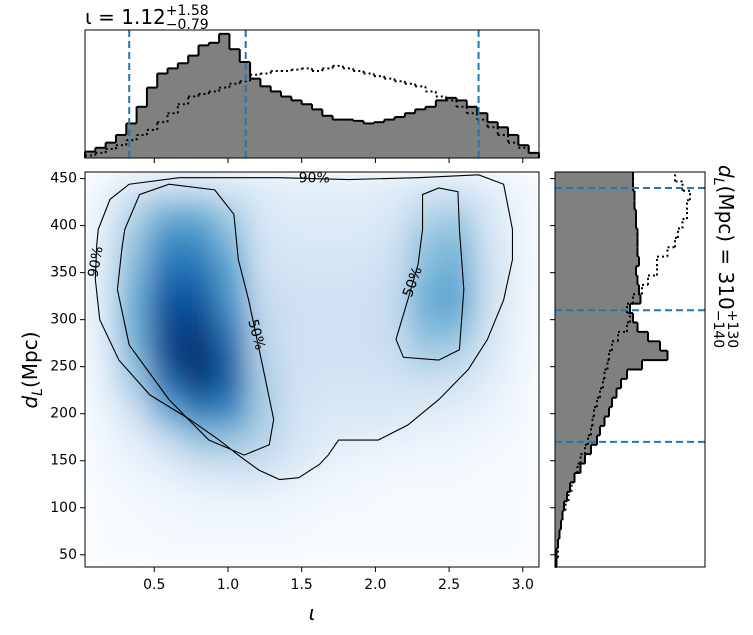 Image resolution: width=753 pixels, height=635 pixels. What do you see at coordinates (718, 329) in the screenshot?
I see `y-title-sub: −140` at bounding box center [718, 329].